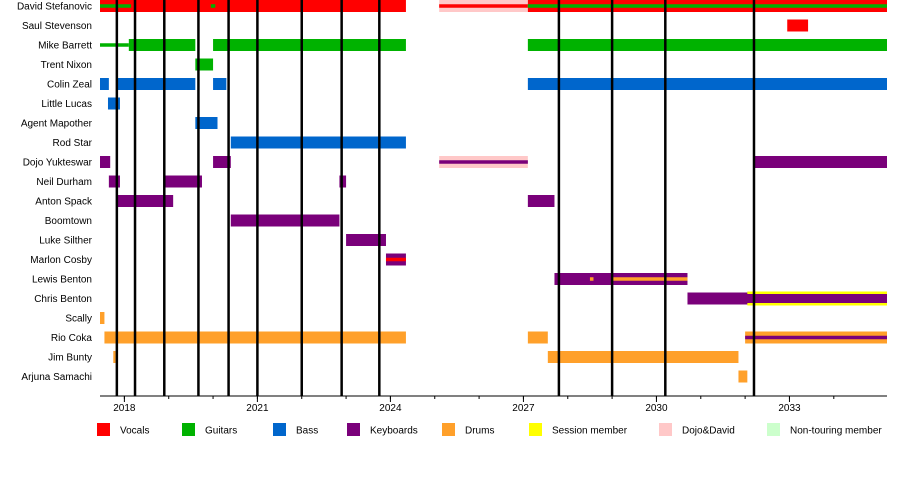 The image size is (900, 500). What do you see at coordinates (394, 431) in the screenshot?
I see `legend-label-keyboards: Keyboards` at bounding box center [394, 431].